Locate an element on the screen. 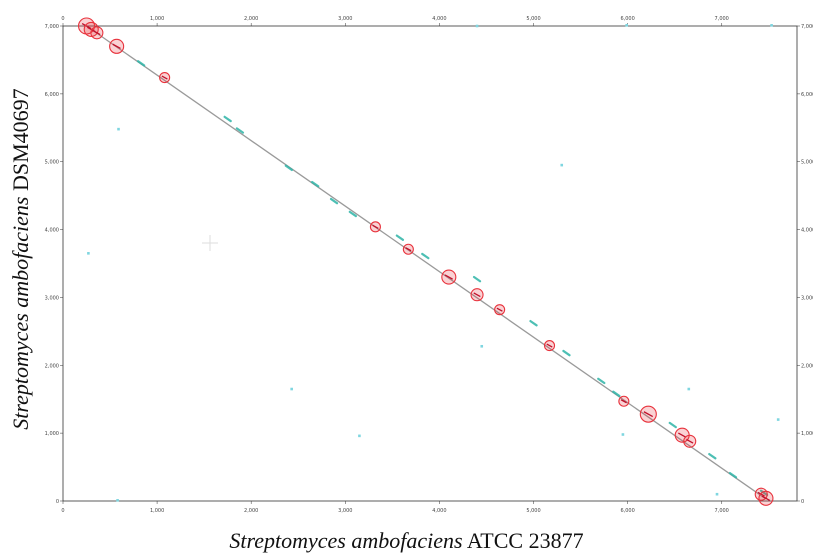  x-tick-label-bottom: 7,000 is located at coordinates (722, 511).